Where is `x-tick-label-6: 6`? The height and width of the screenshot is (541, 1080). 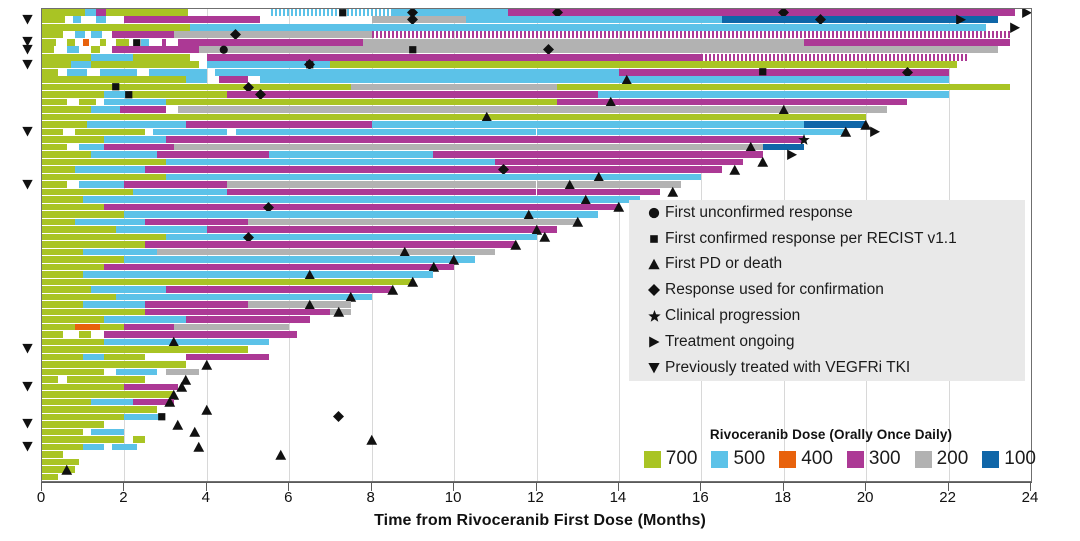
x-tick-label-6: 6 is located at coordinates (288, 497).